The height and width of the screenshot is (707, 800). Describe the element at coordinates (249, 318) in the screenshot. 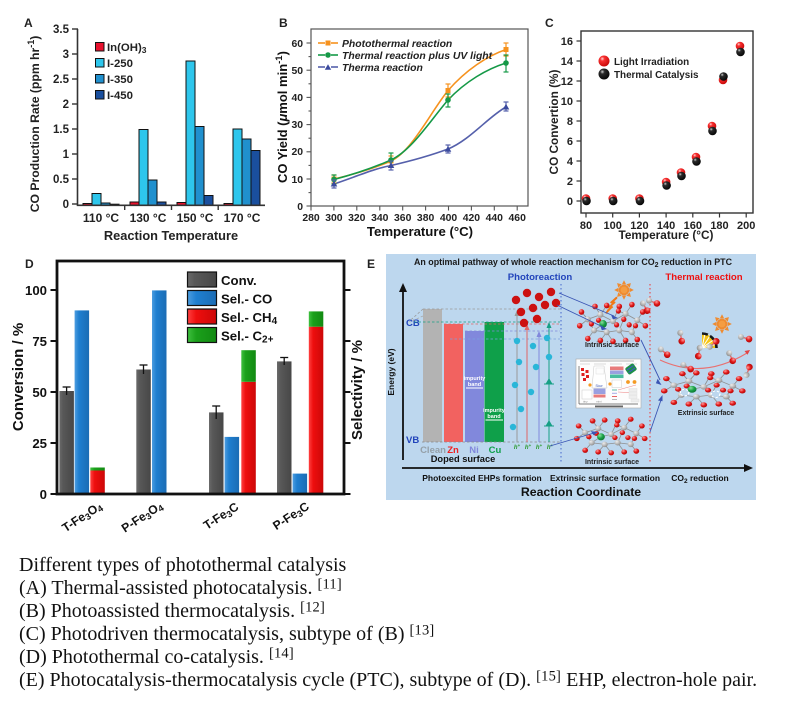

I see `svg-text: Sel.- CH4` at that location.